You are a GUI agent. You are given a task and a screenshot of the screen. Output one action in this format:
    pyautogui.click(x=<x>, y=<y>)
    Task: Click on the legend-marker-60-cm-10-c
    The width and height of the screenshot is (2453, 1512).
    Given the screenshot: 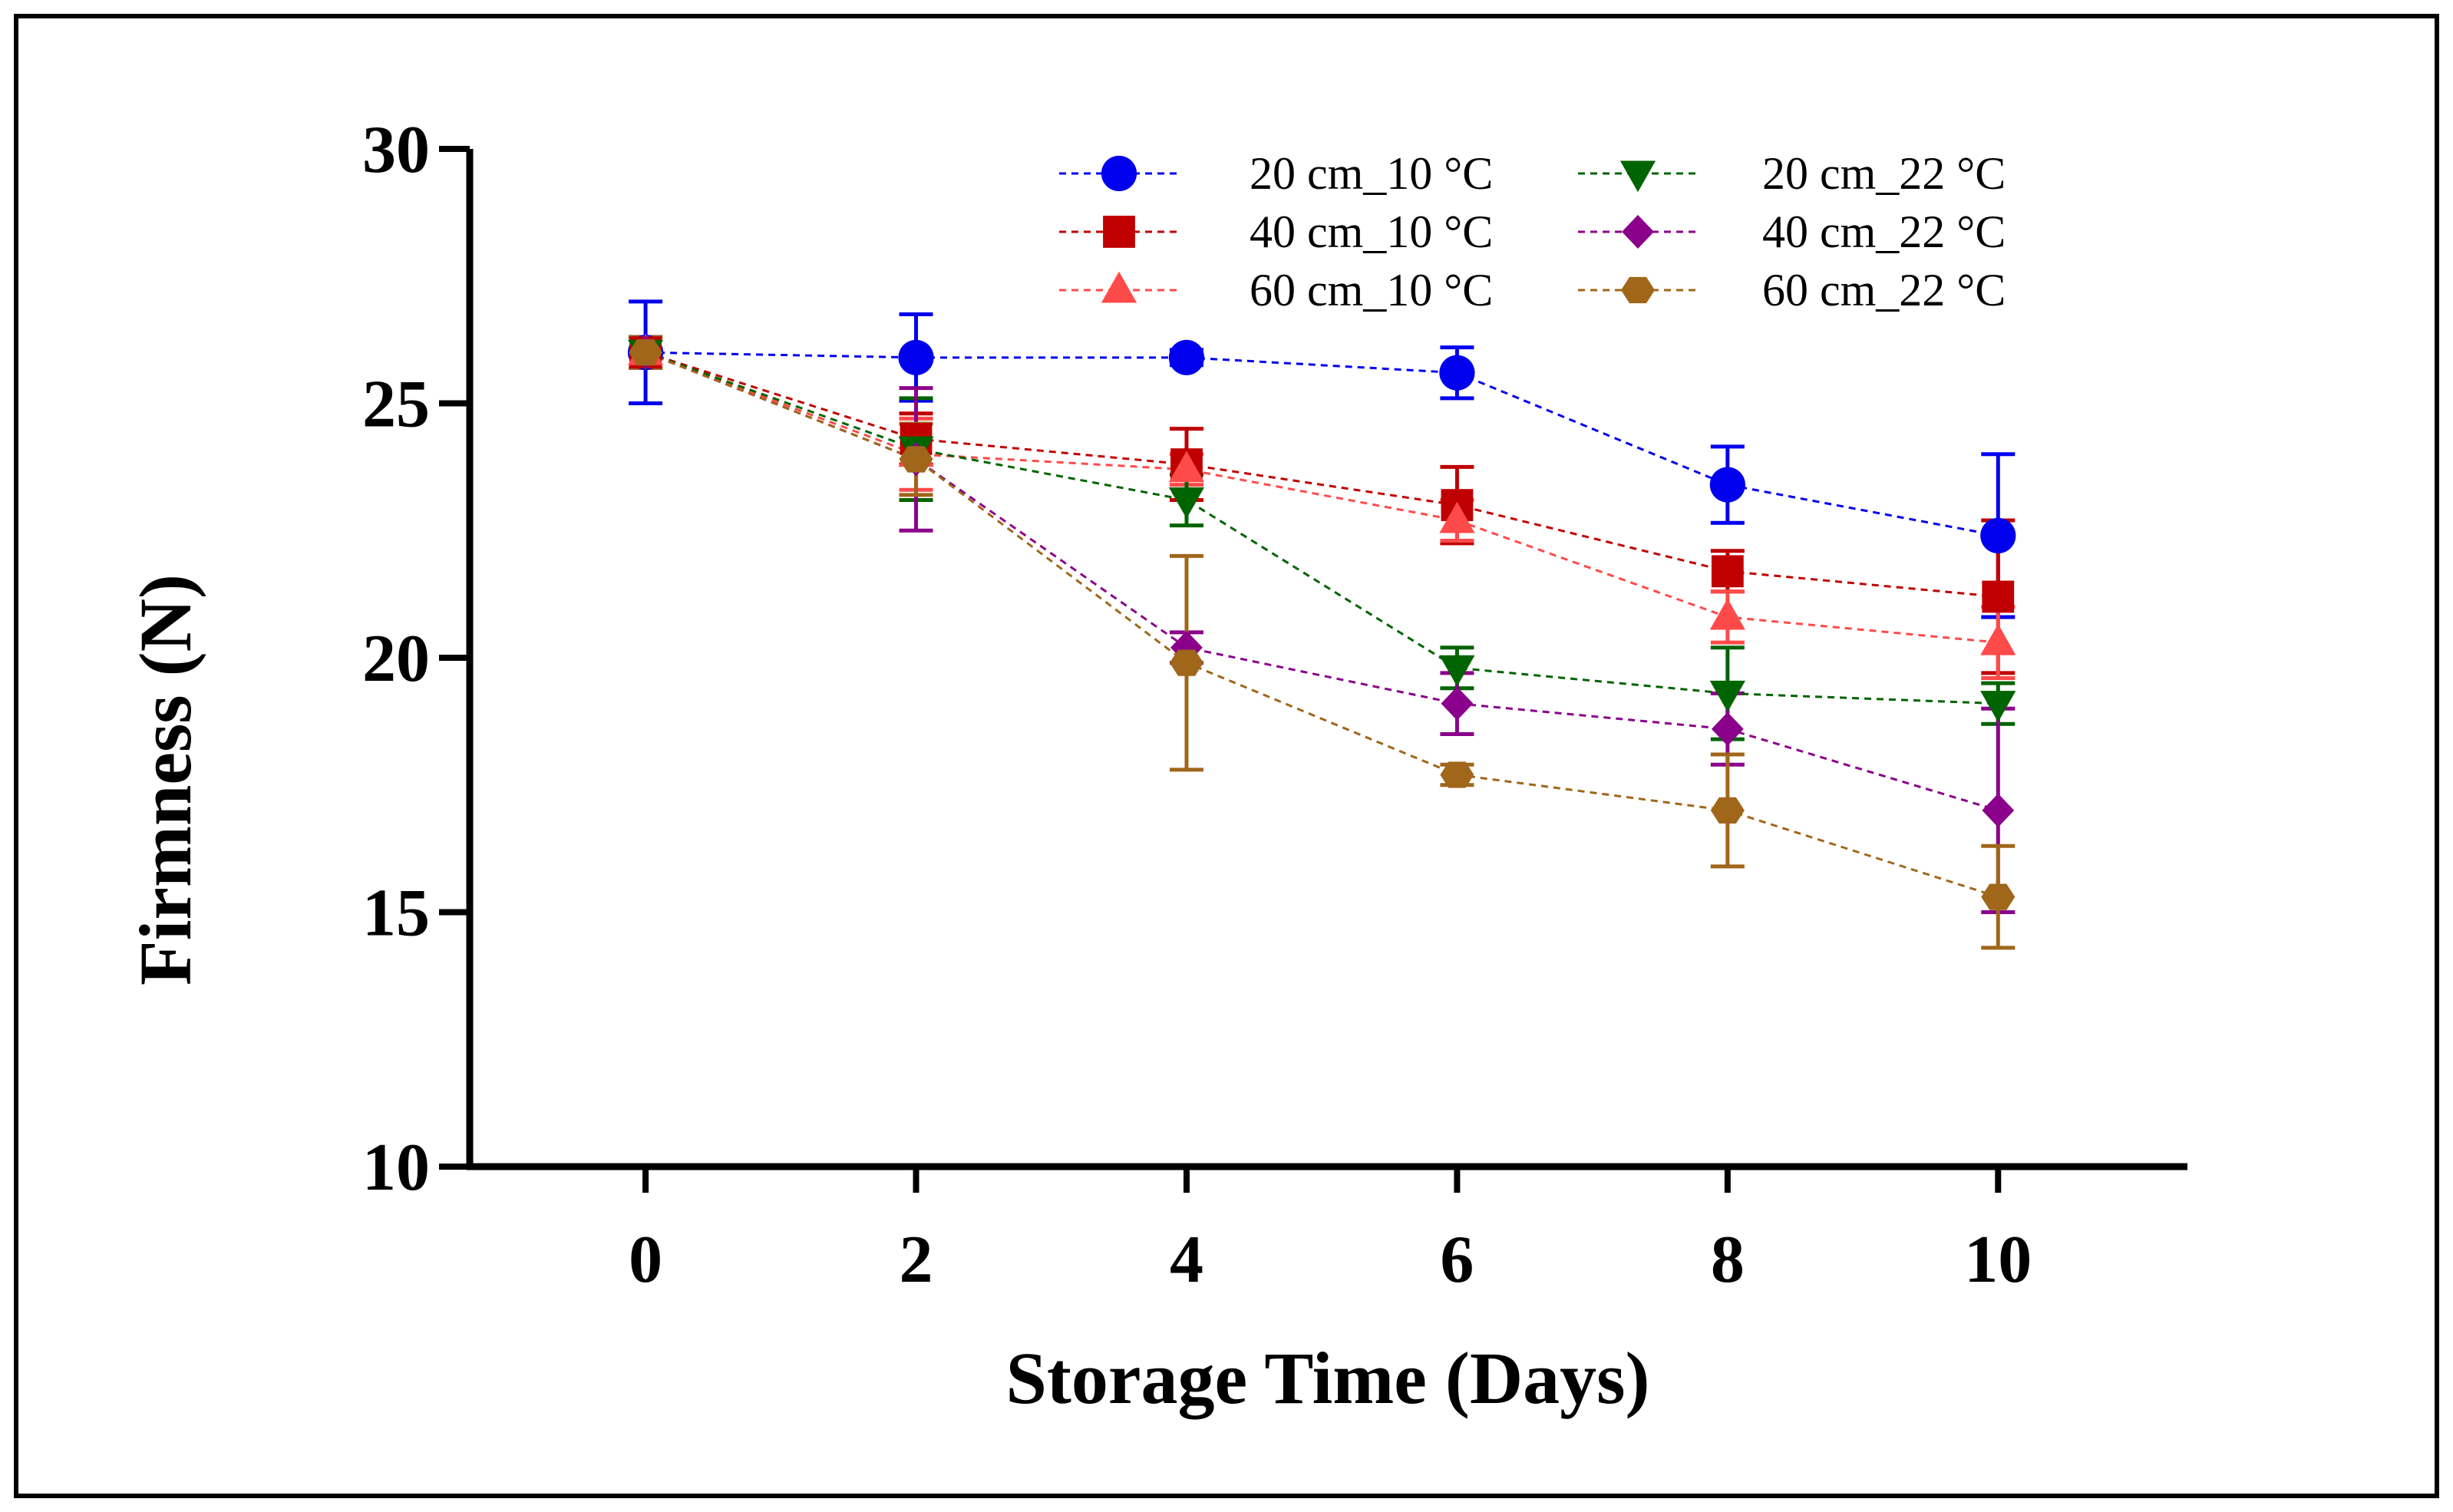 What is the action you would take?
    pyautogui.click(x=1119, y=287)
    